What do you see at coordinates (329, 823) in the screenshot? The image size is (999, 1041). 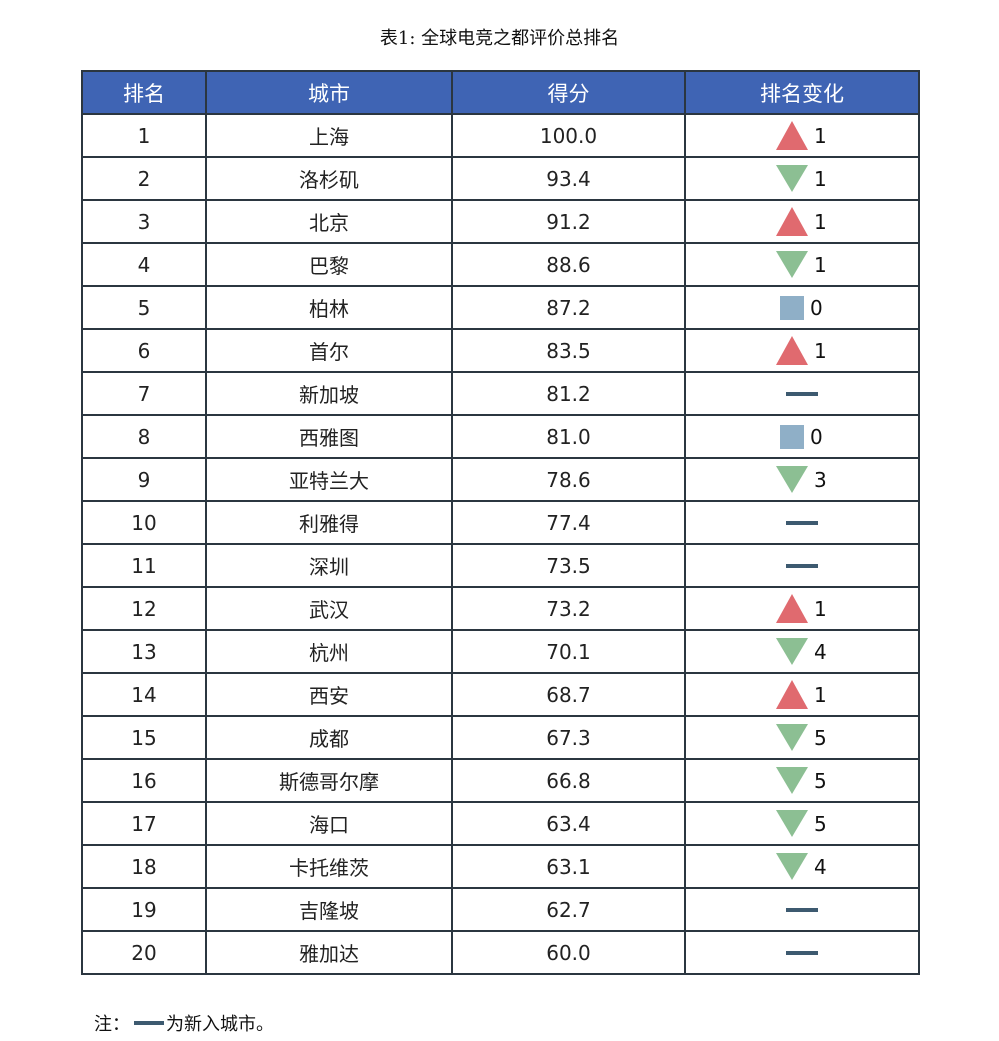 I see `city-cell: 海口` at bounding box center [329, 823].